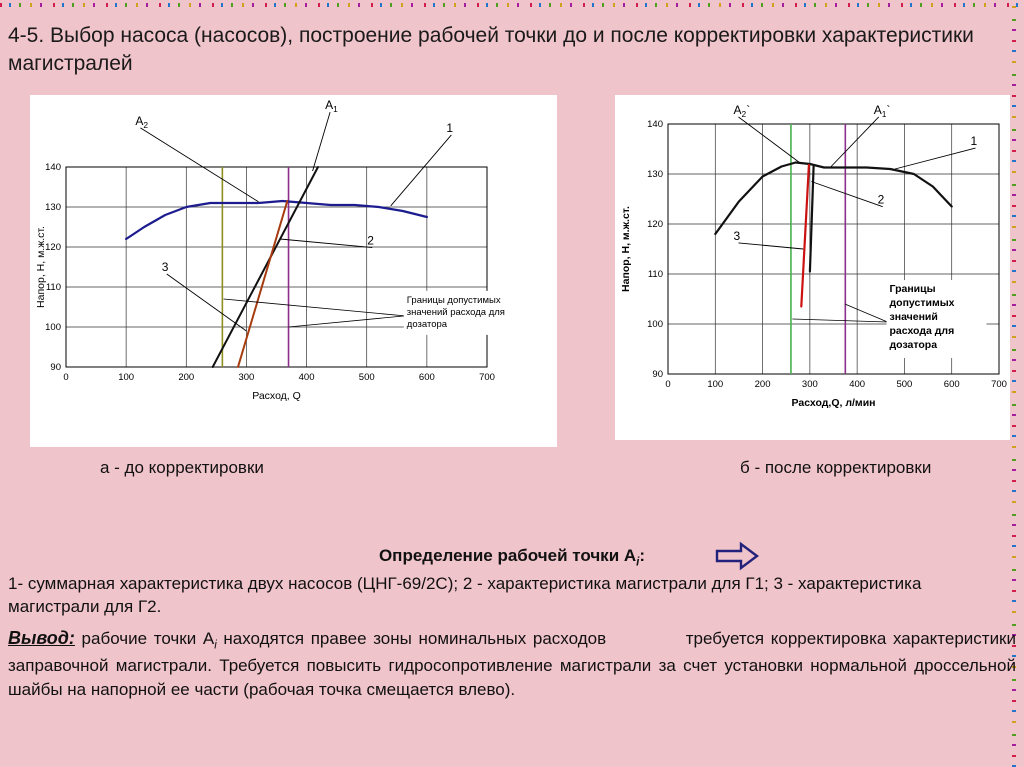 Image resolution: width=1024 pixels, height=767 pixels. I want to click on annotation-text: значений расхода для, so click(456, 312).